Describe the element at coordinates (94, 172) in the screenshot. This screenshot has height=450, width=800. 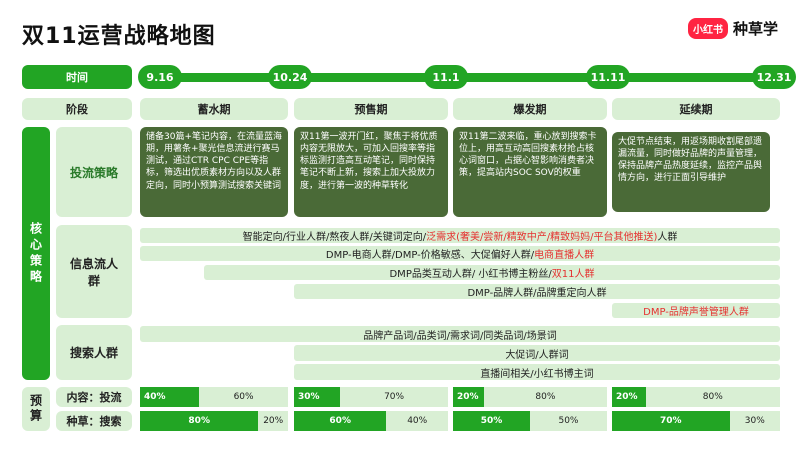
I see `strategy-label: 投流策略` at that location.